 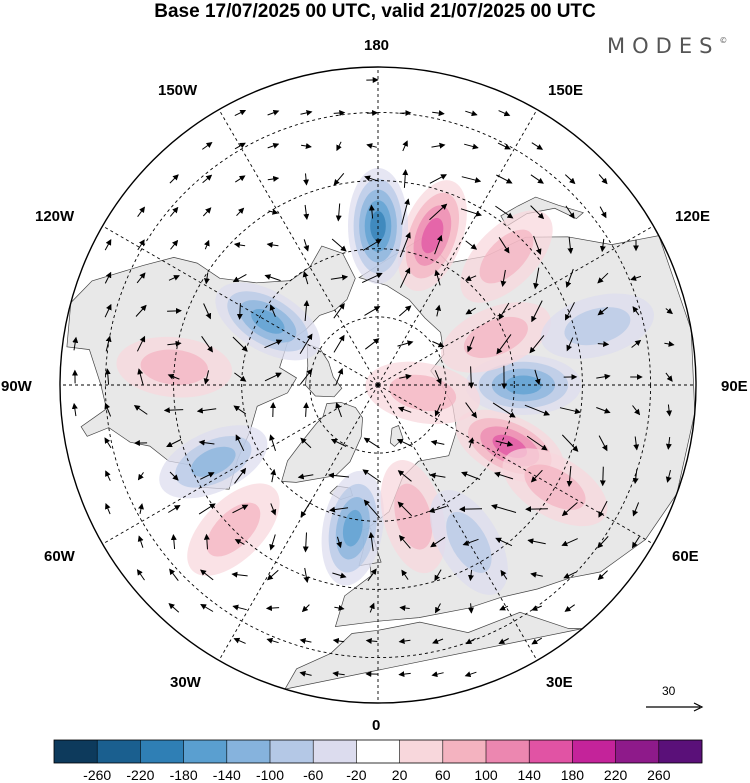 What do you see at coordinates (178, 90) in the screenshot?
I see `lon-label-150w: 150W` at bounding box center [178, 90].